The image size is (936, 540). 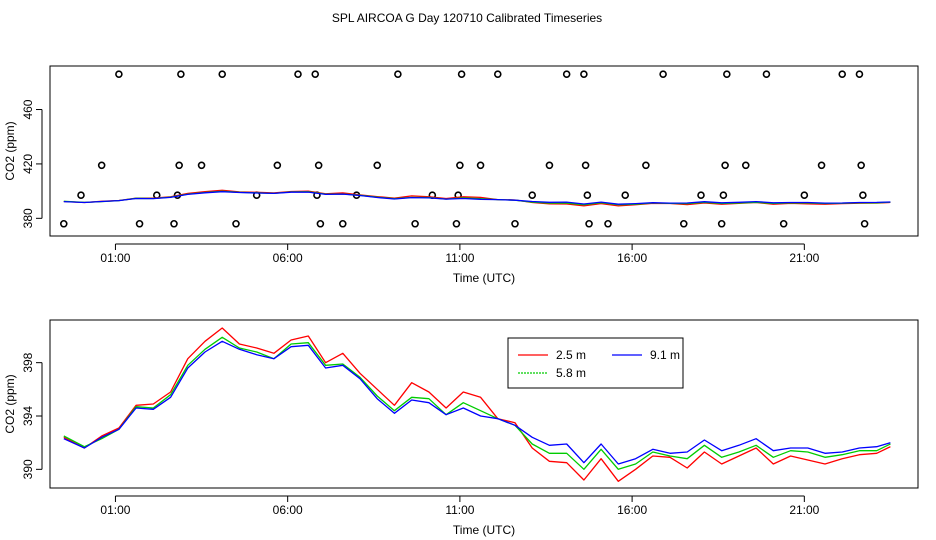 I want to click on top-y-tick-label: 420, so click(x=28, y=164).